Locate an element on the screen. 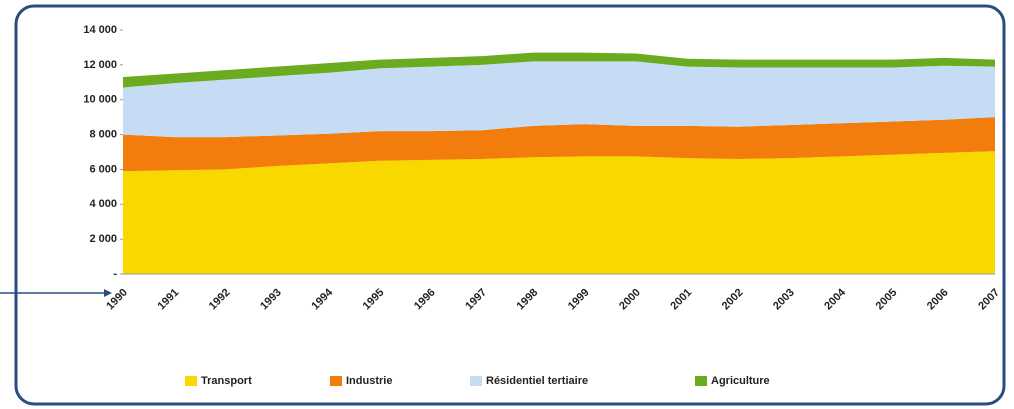  legend-label: Résidentiel tertiaire is located at coordinates (537, 381).